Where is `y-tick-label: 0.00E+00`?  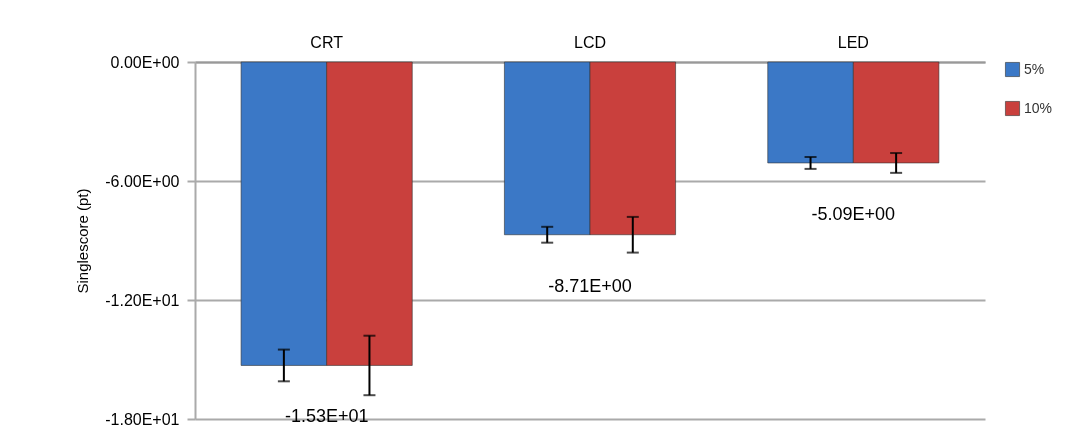
y-tick-label: 0.00E+00 is located at coordinates (145, 62).